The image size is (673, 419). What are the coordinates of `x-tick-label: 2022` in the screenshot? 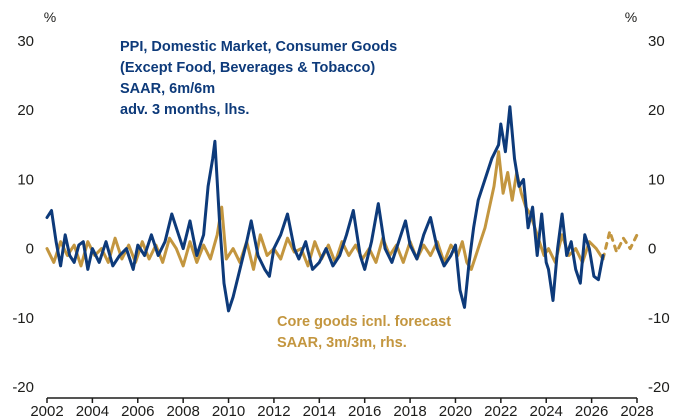 It's located at (500, 411).